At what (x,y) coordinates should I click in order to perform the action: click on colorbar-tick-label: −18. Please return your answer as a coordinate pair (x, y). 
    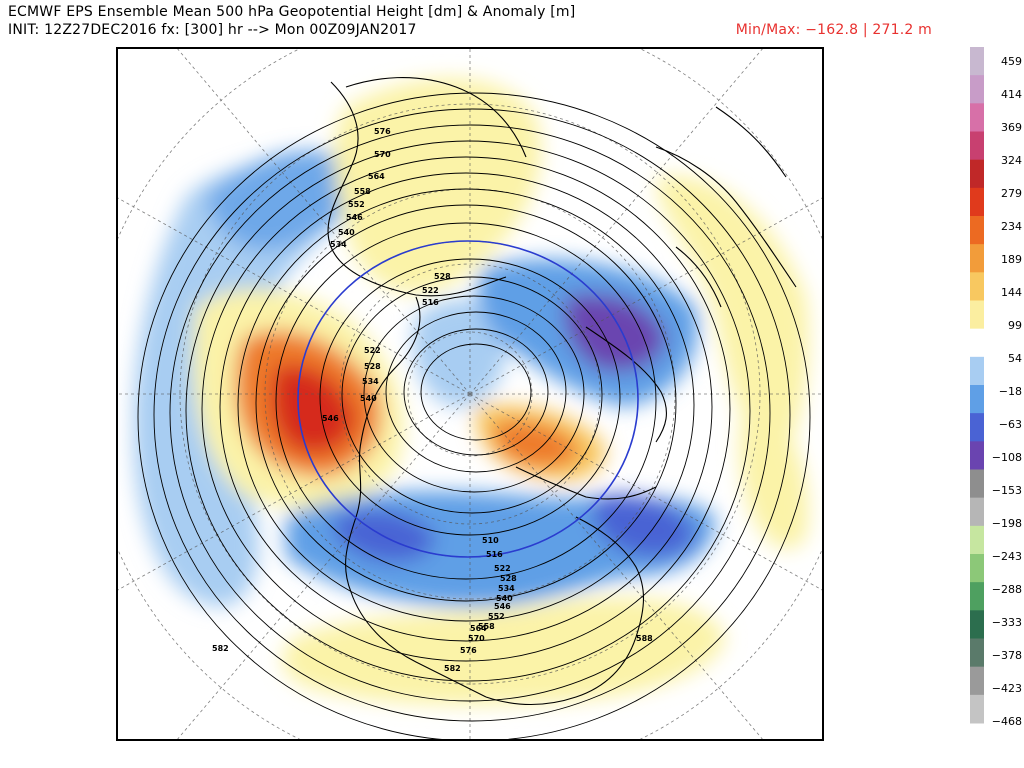
    Looking at the image, I should click on (1010, 391).